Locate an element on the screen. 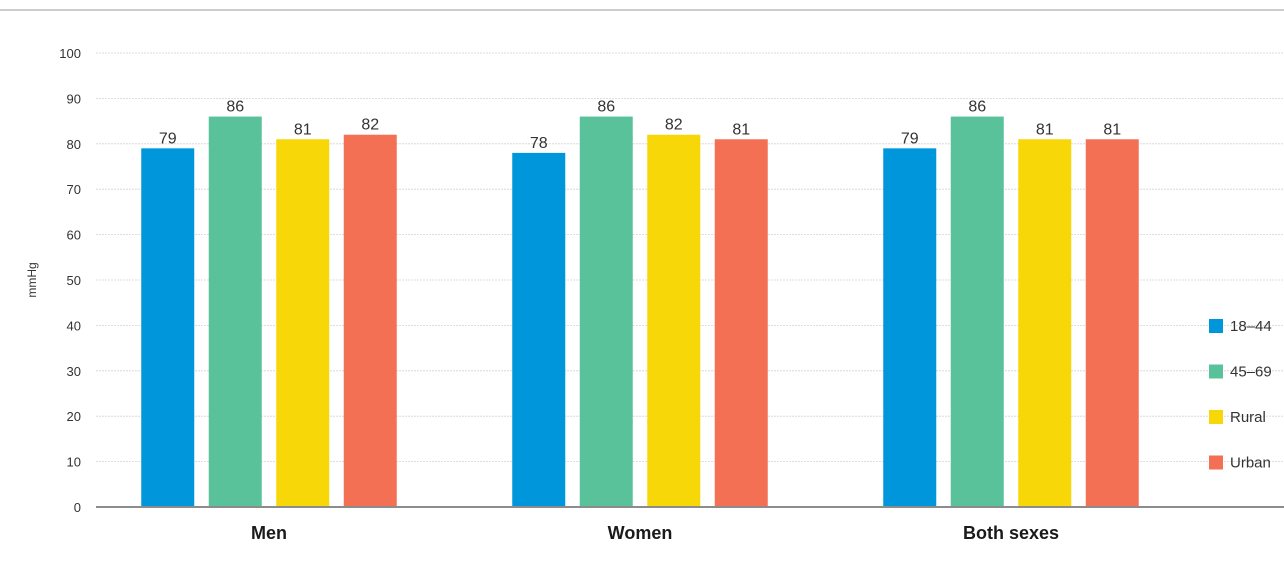  legend: 18–44 45–69 Rural Urban is located at coordinates (1240, 395).